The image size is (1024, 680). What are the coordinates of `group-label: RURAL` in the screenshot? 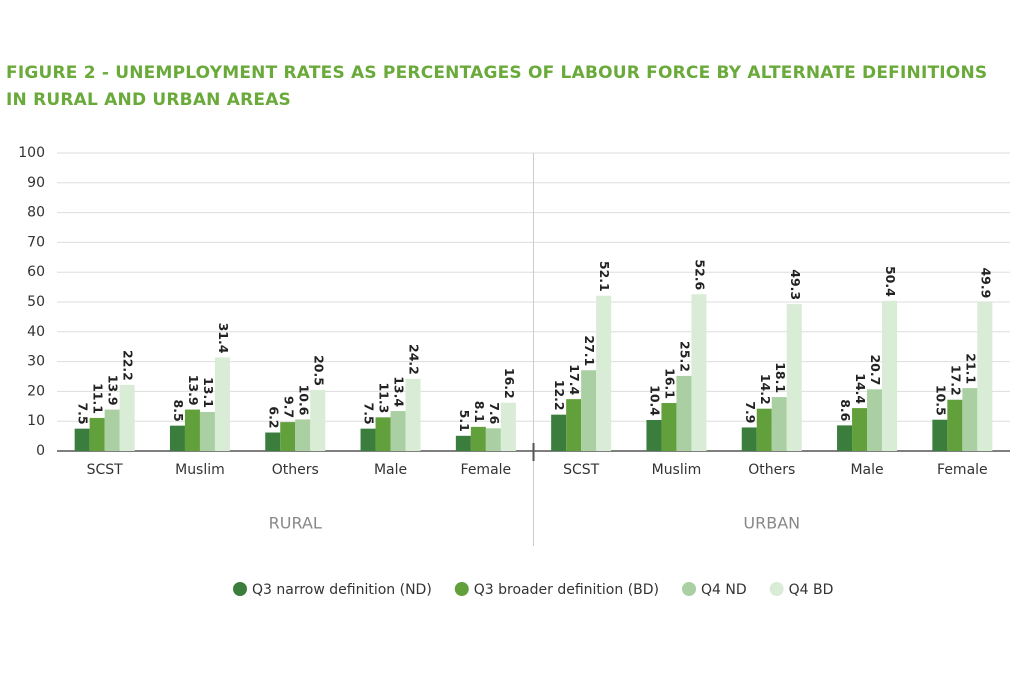 It's located at (295, 523).